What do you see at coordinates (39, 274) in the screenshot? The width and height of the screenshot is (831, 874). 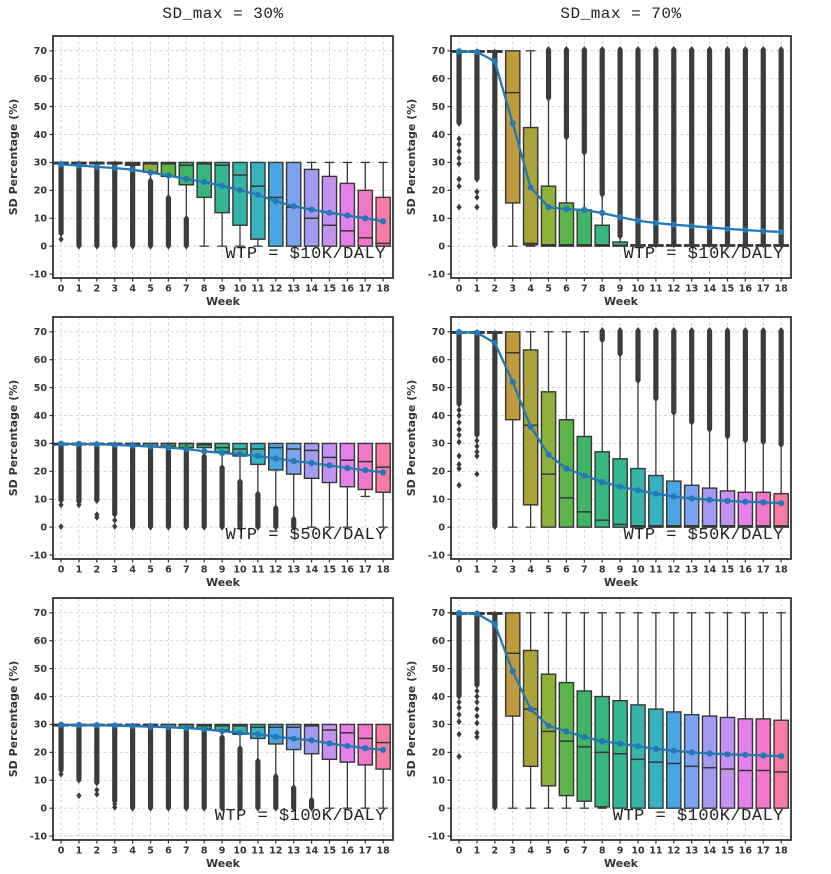 I see `y-tick-label: -10` at bounding box center [39, 274].